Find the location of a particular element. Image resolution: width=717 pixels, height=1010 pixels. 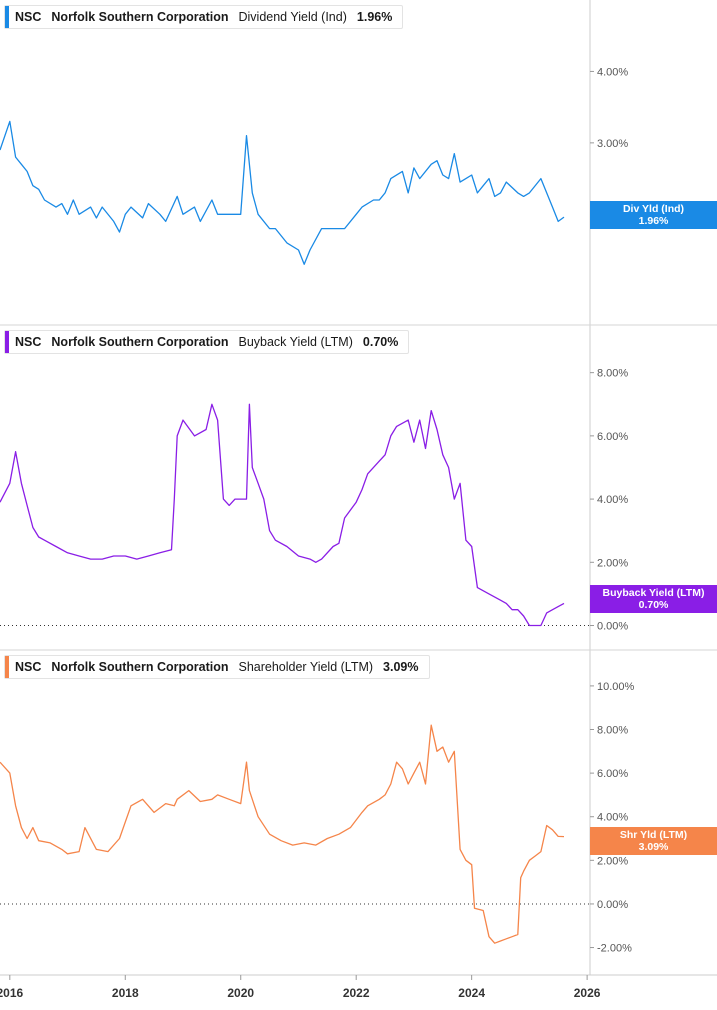

metric-name: Dividend Yield (Ind) is located at coordinates (292, 17).